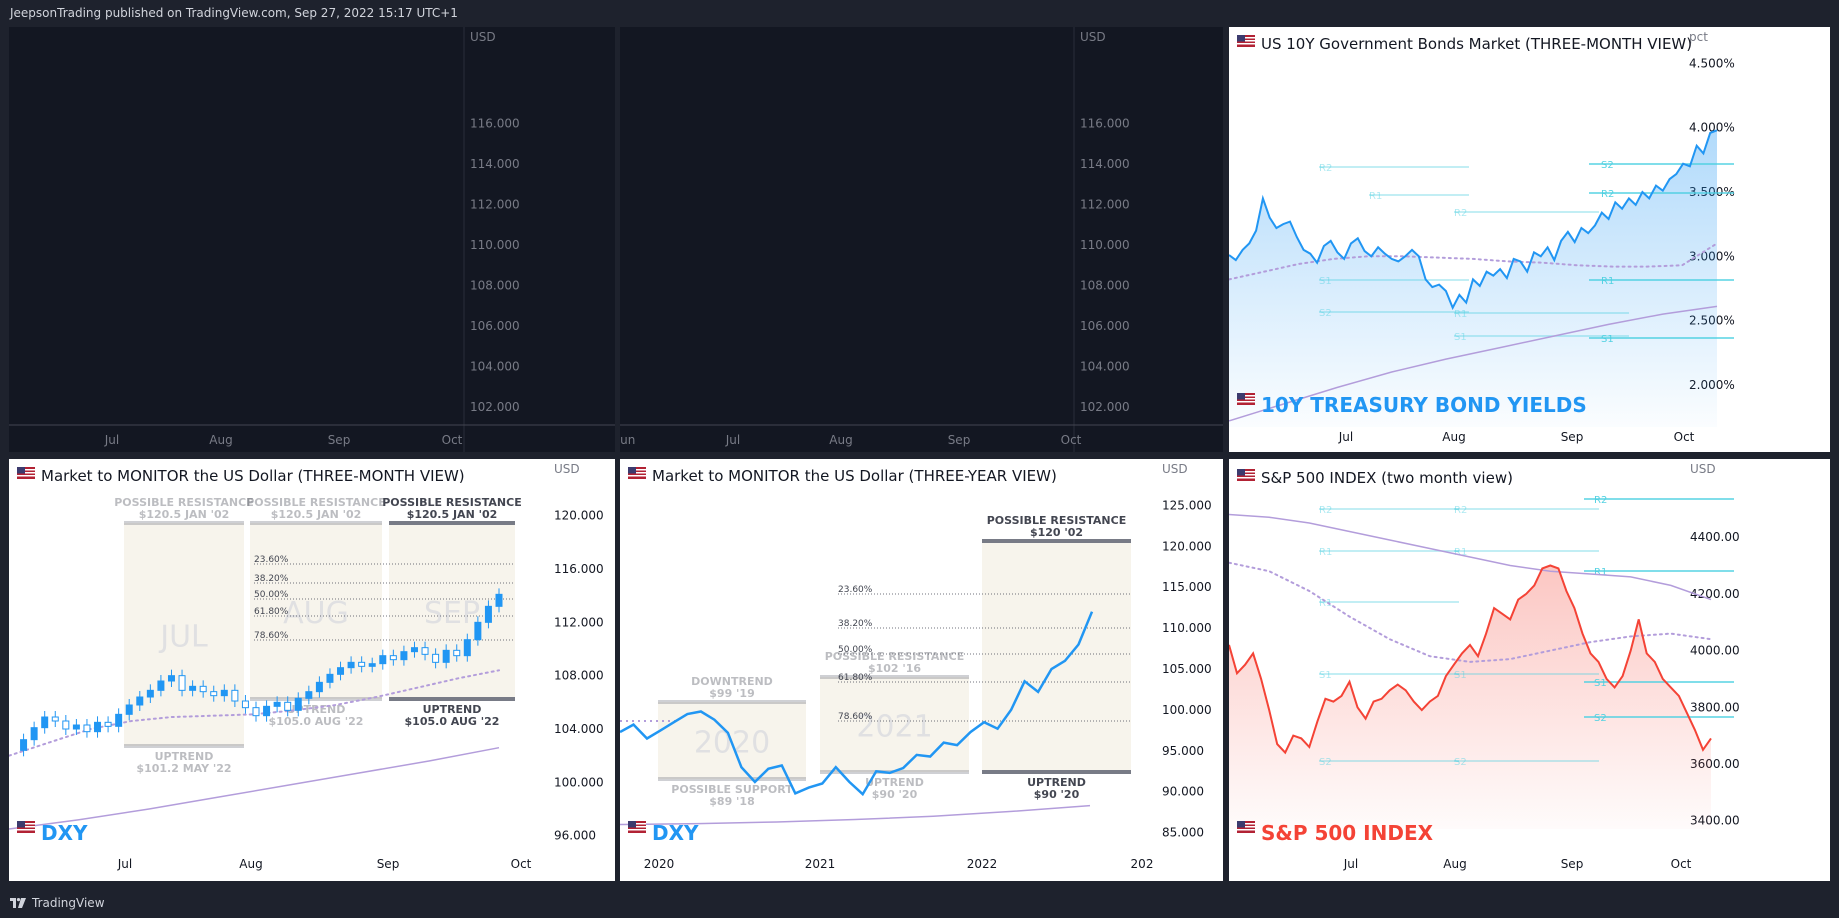  Describe the element at coordinates (579, 782) in the screenshot. I see `y-tick-label: 100.000` at that location.